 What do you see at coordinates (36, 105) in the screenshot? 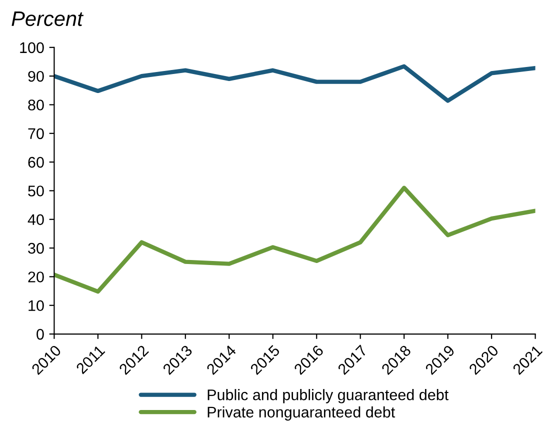
I see `y-tick-label: 80` at bounding box center [36, 105].